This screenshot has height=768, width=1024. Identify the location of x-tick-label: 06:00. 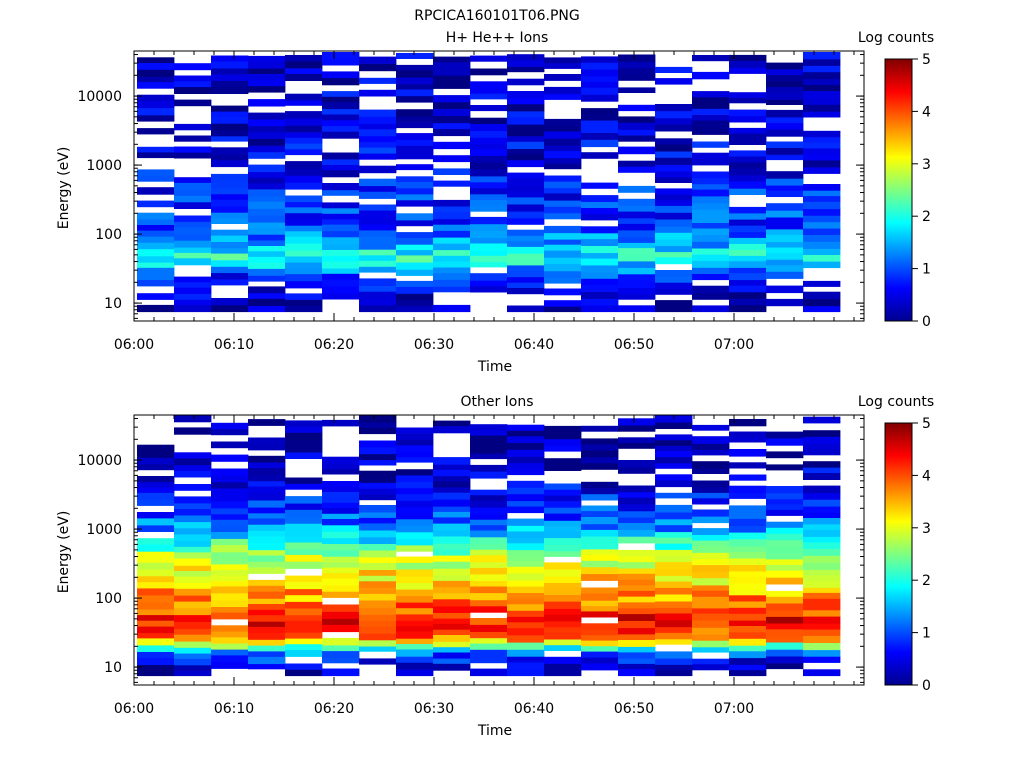
(134, 709).